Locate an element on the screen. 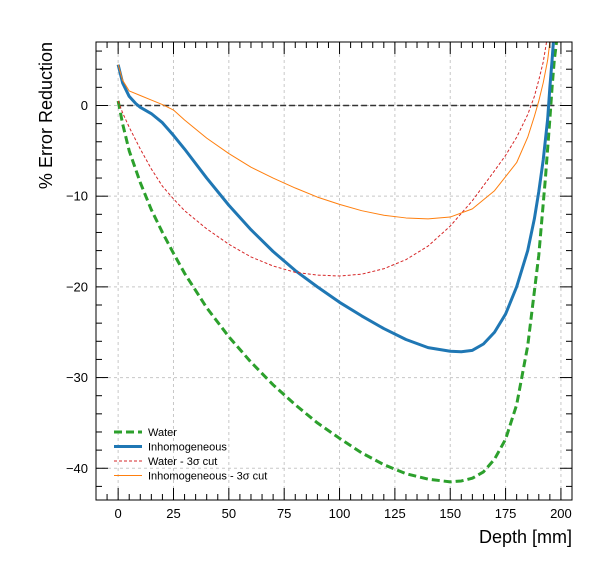 This screenshot has width=598, height=580. x-tick-label: 100 is located at coordinates (340, 513).